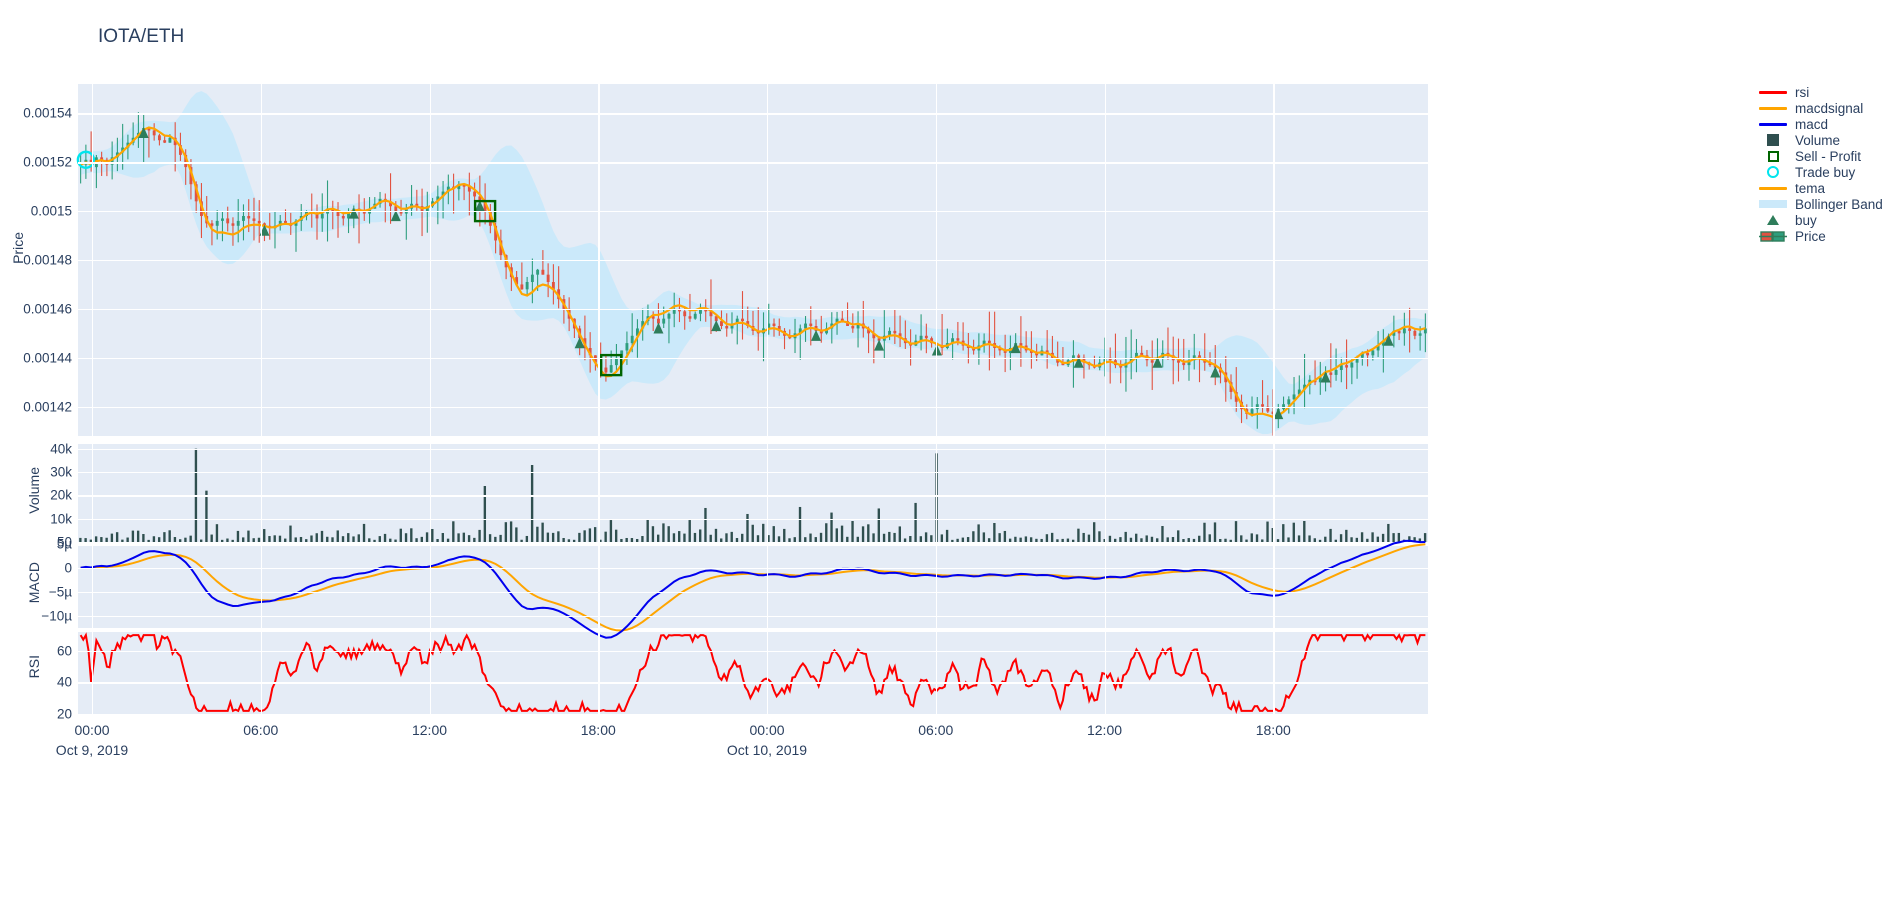 The width and height of the screenshot is (1890, 903). I want to click on page-title: IOTA/ETH, so click(141, 36).